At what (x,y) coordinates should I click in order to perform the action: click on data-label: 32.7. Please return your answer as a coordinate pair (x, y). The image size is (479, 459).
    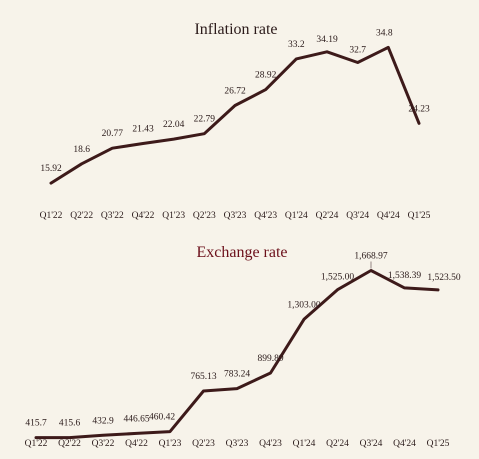
    Looking at the image, I should click on (357, 51).